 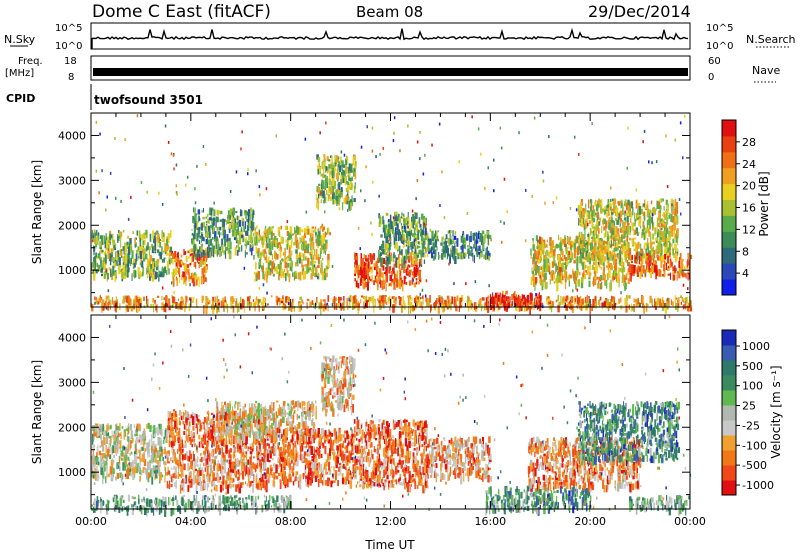 I want to click on freq-label: Freq., so click(x=30, y=61).